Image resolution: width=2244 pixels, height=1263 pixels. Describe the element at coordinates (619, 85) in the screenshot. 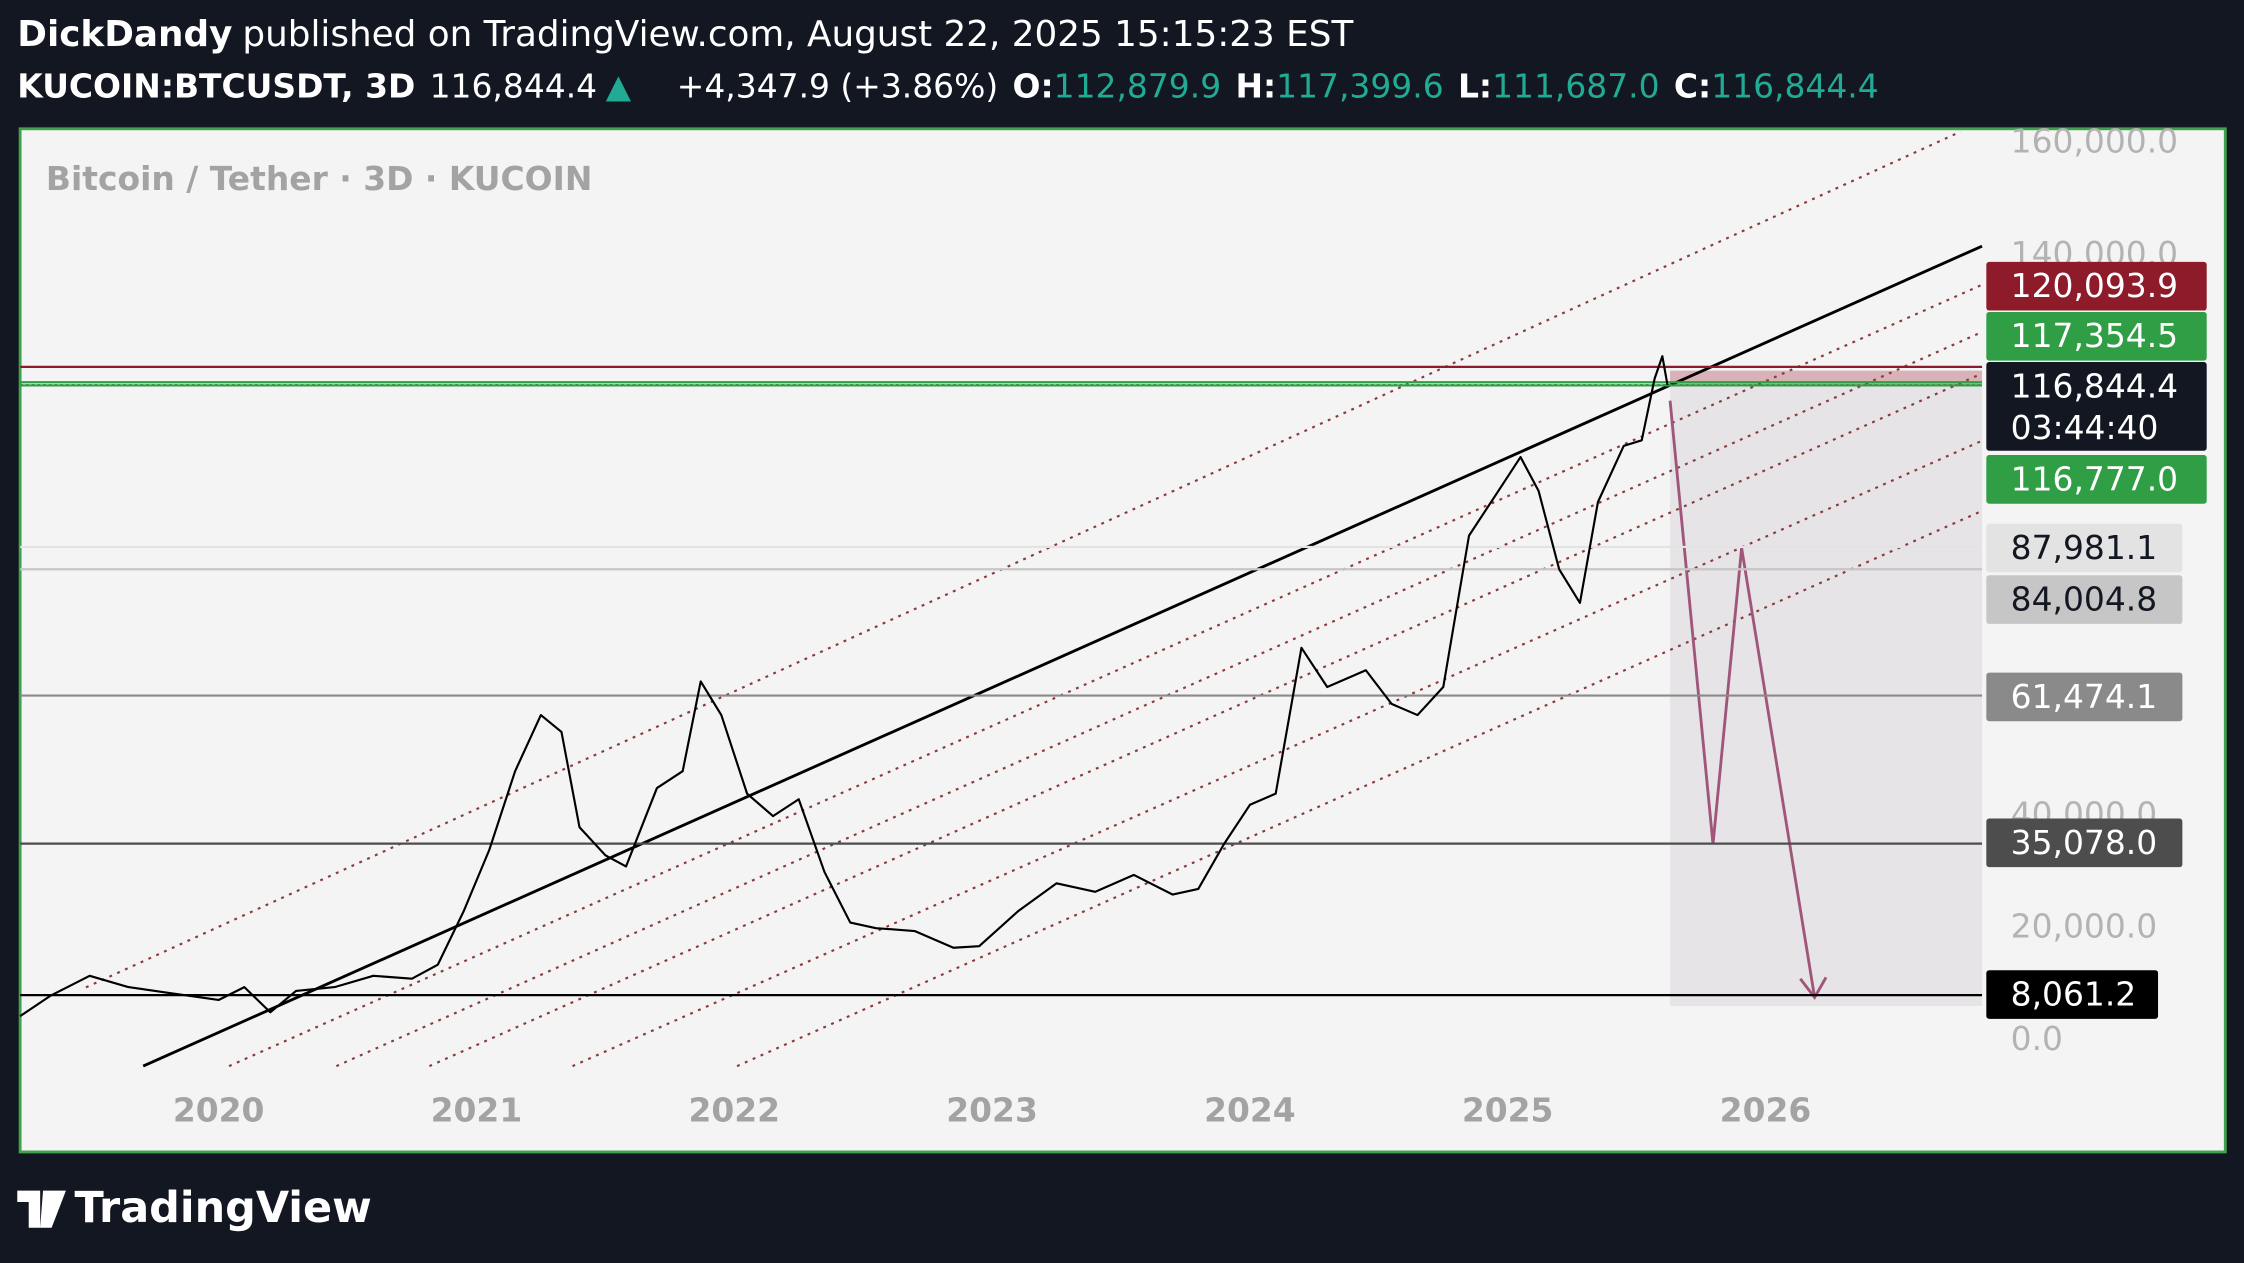

I see `up-icon: ▲` at that location.